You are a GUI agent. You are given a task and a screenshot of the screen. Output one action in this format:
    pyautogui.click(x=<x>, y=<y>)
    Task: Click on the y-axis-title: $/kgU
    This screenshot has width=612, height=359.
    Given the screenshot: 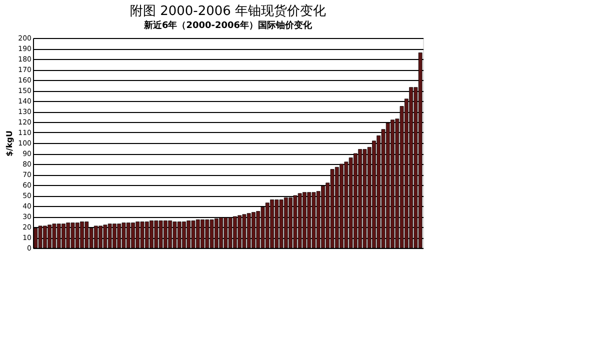 What is the action you would take?
    pyautogui.click(x=9, y=143)
    